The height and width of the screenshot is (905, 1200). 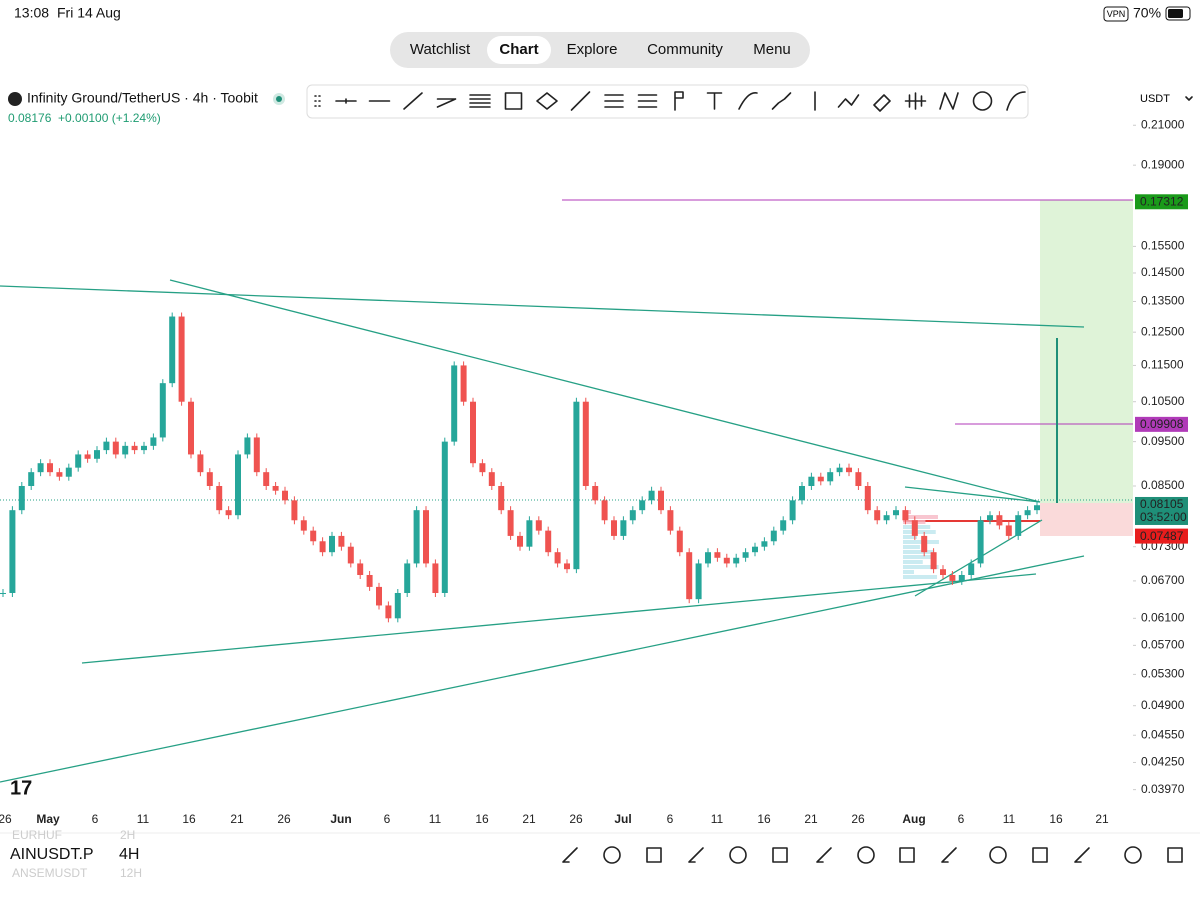 I want to click on date-label: Jul, so click(x=622, y=819).